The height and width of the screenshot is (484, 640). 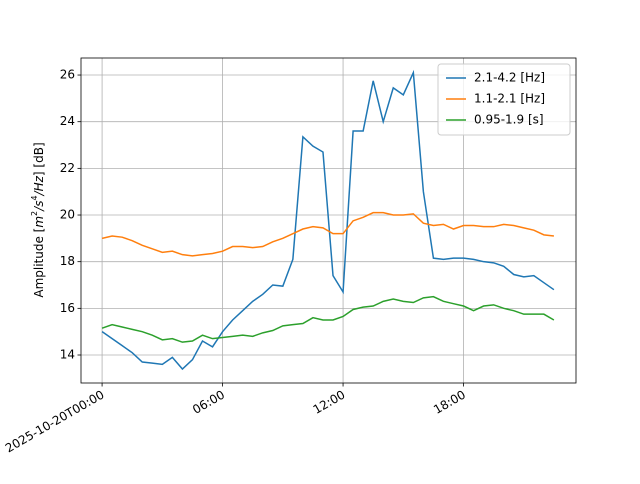 What do you see at coordinates (39, 185) in the screenshot?
I see `y-label-part: /Hz` at bounding box center [39, 185].